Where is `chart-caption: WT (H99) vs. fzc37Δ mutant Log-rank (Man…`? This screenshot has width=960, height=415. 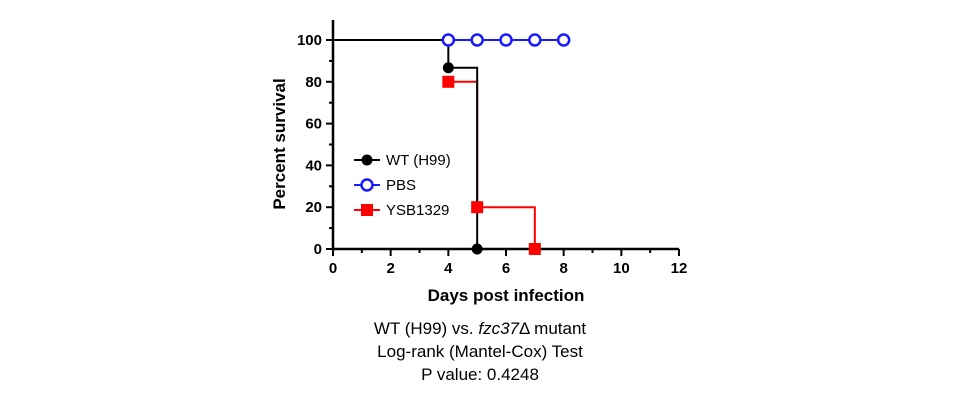 chart-caption: WT (H99) vs. fzc37Δ mutant Log-rank (Man… is located at coordinates (480, 351).